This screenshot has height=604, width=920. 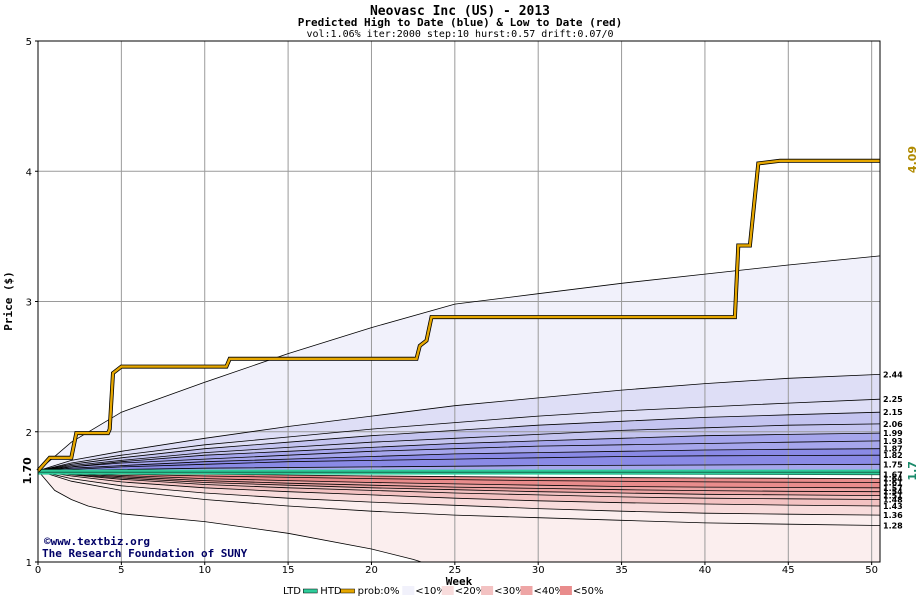 I want to click on quantile-label-2: 2.25, so click(x=893, y=399).